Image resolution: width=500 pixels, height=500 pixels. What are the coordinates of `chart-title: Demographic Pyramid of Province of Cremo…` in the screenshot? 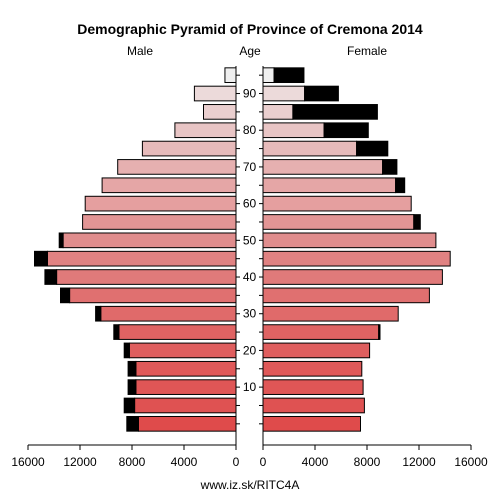 It's located at (250, 29).